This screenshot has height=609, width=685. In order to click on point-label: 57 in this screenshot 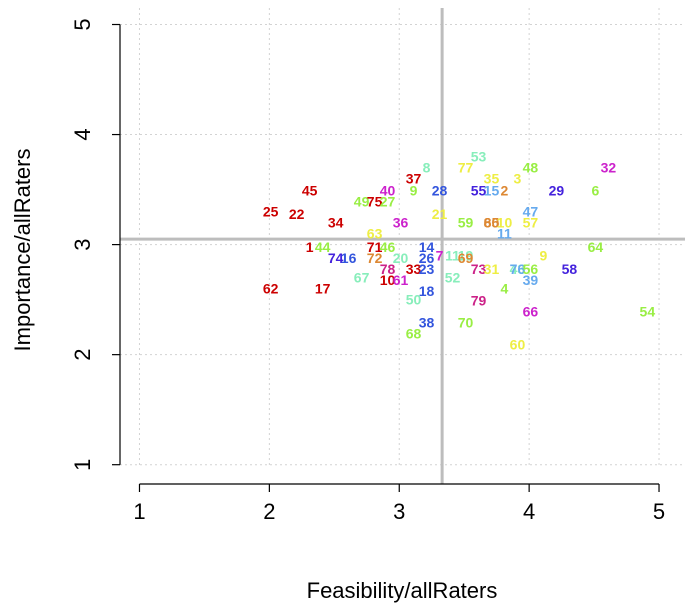, I will do `click(531, 223)`.